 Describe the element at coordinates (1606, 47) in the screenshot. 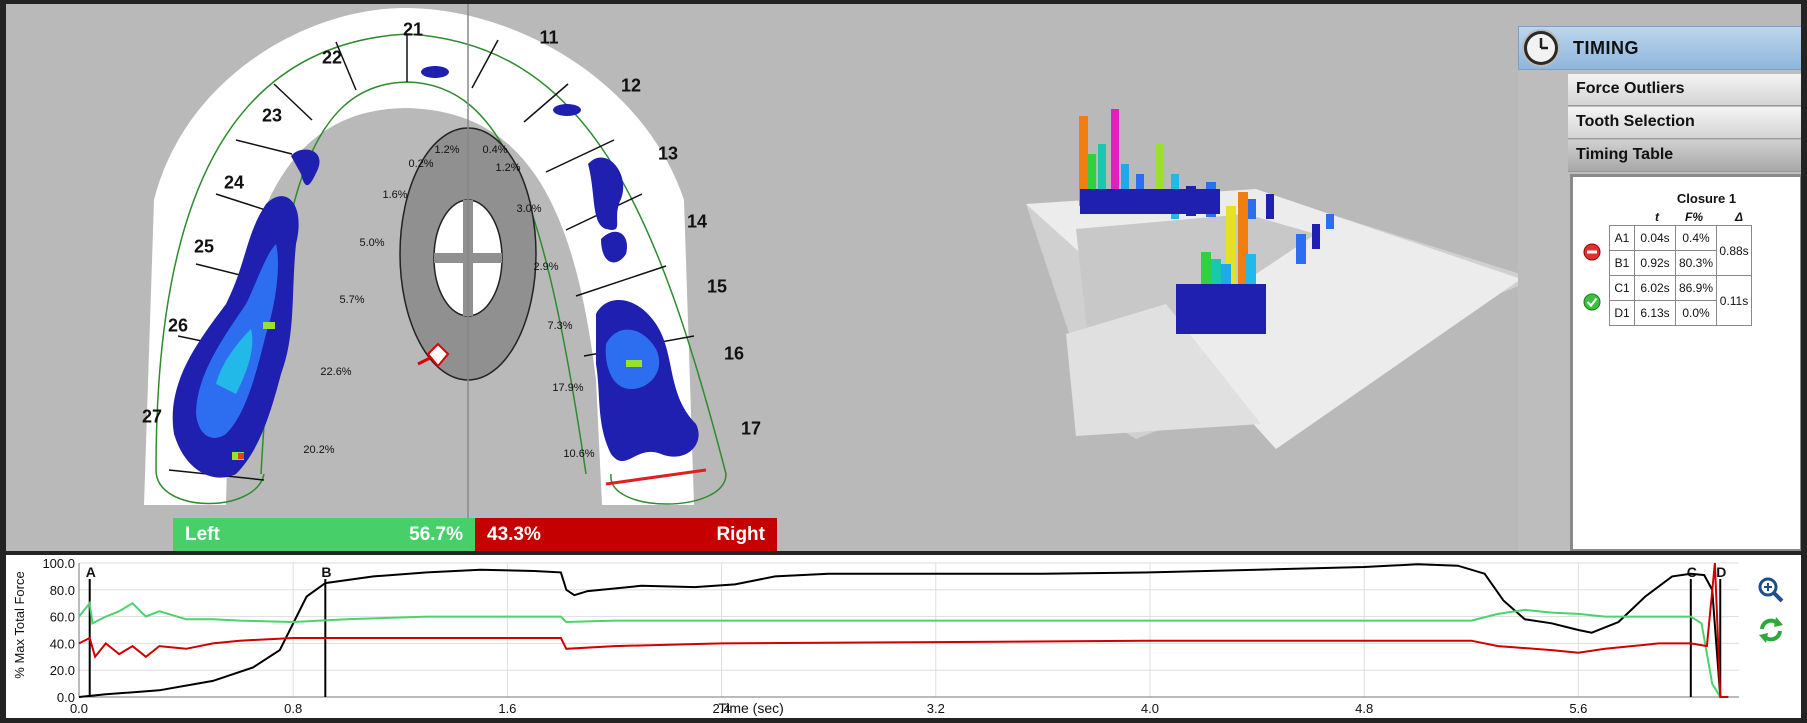

I see `timing-title: TIMING` at that location.